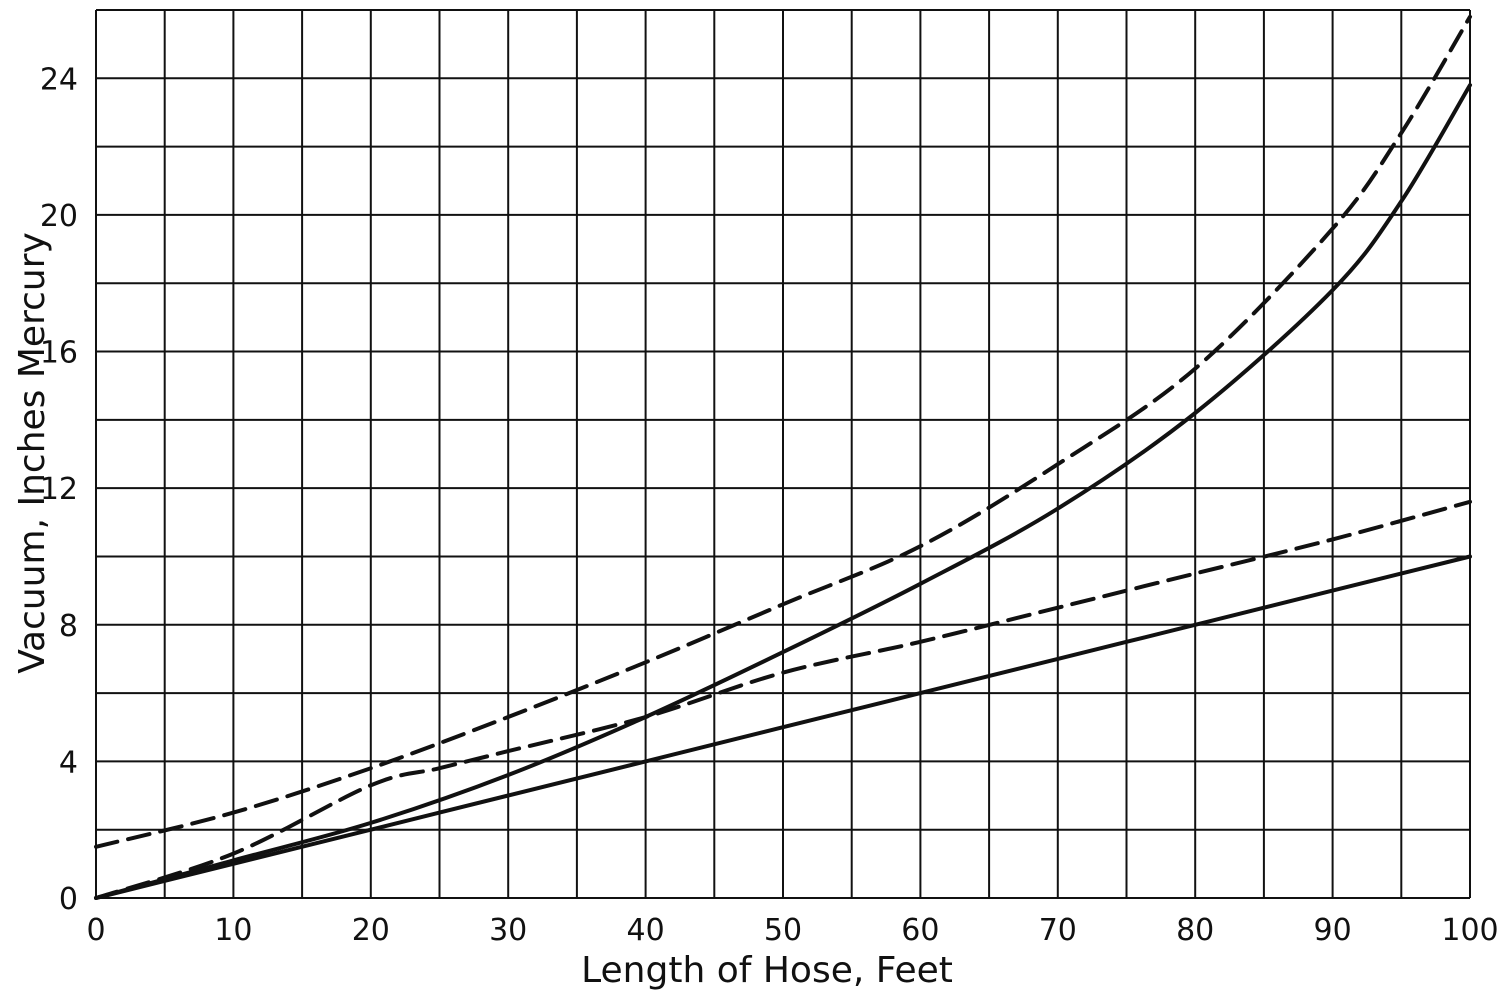  I want to click on y-tick-labels: 0 4 8 12 16 20 24, so click(59, 489).